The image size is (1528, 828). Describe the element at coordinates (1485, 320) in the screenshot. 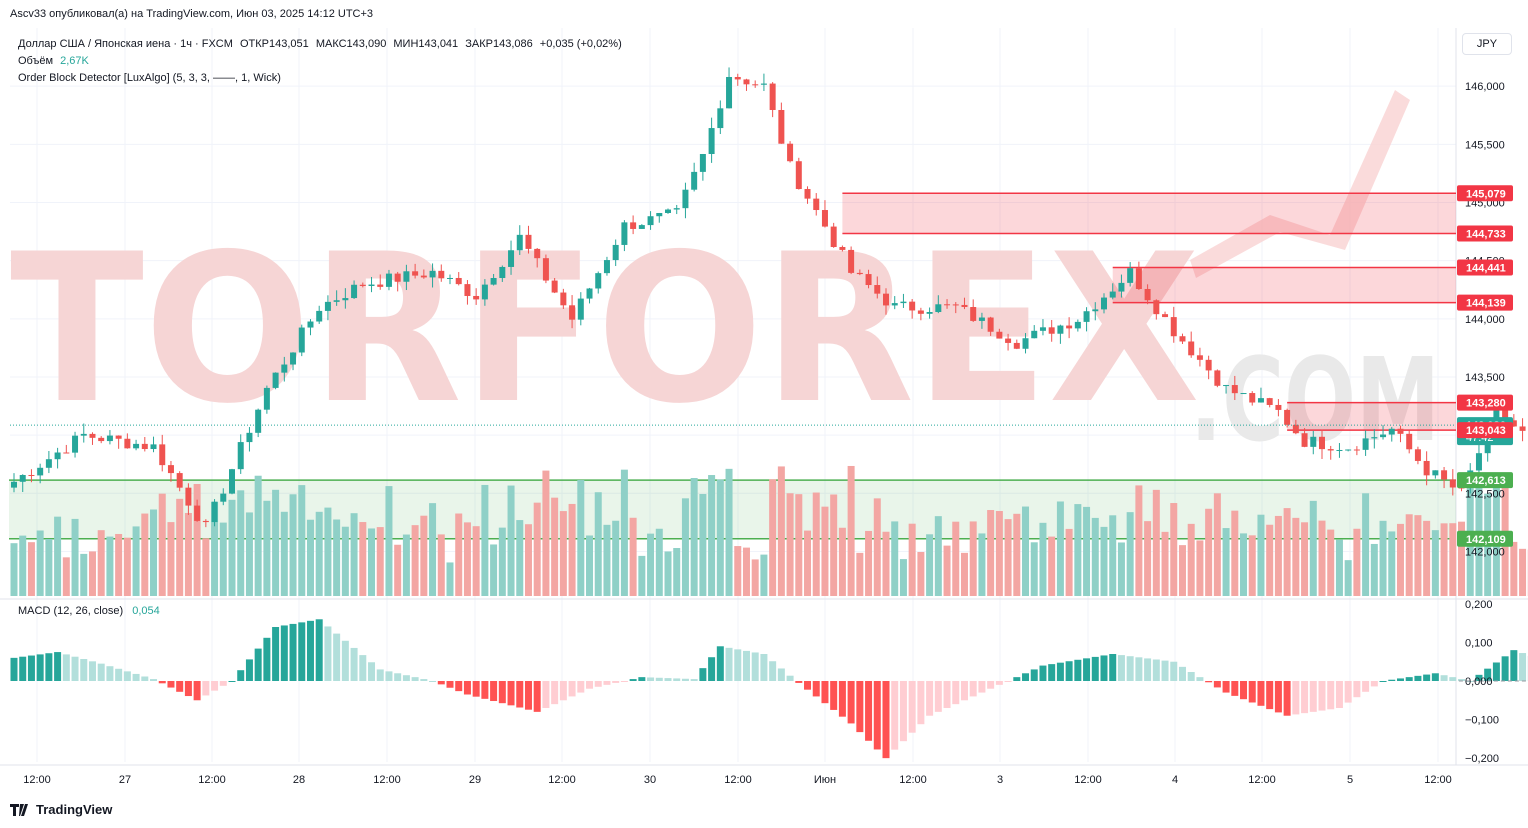

I see `price-tick-label: 144,000` at that location.